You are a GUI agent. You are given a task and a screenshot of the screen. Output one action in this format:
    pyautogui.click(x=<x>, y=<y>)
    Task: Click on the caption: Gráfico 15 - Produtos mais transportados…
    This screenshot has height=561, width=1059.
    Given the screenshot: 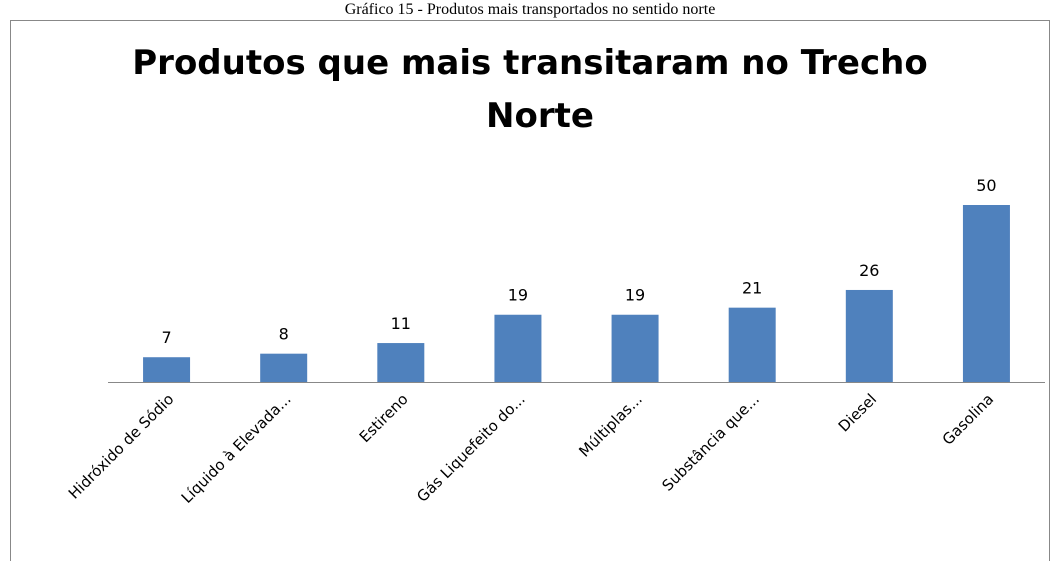 What is the action you would take?
    pyautogui.click(x=530, y=9)
    